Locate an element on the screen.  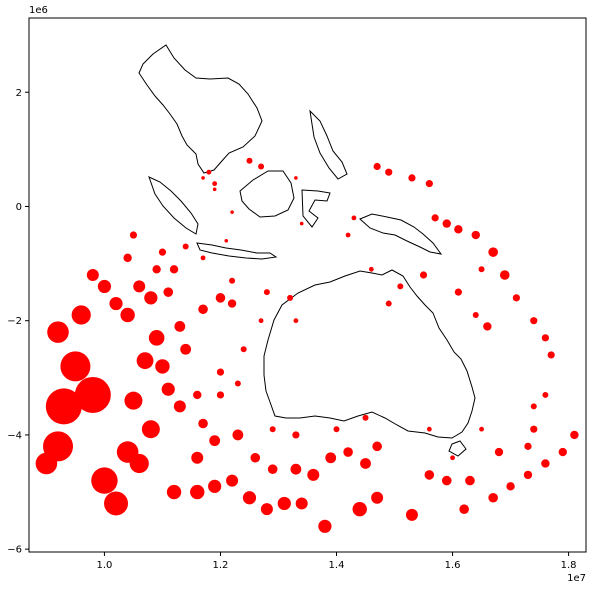
mainland-asia-outline is located at coordinates (200, 109).